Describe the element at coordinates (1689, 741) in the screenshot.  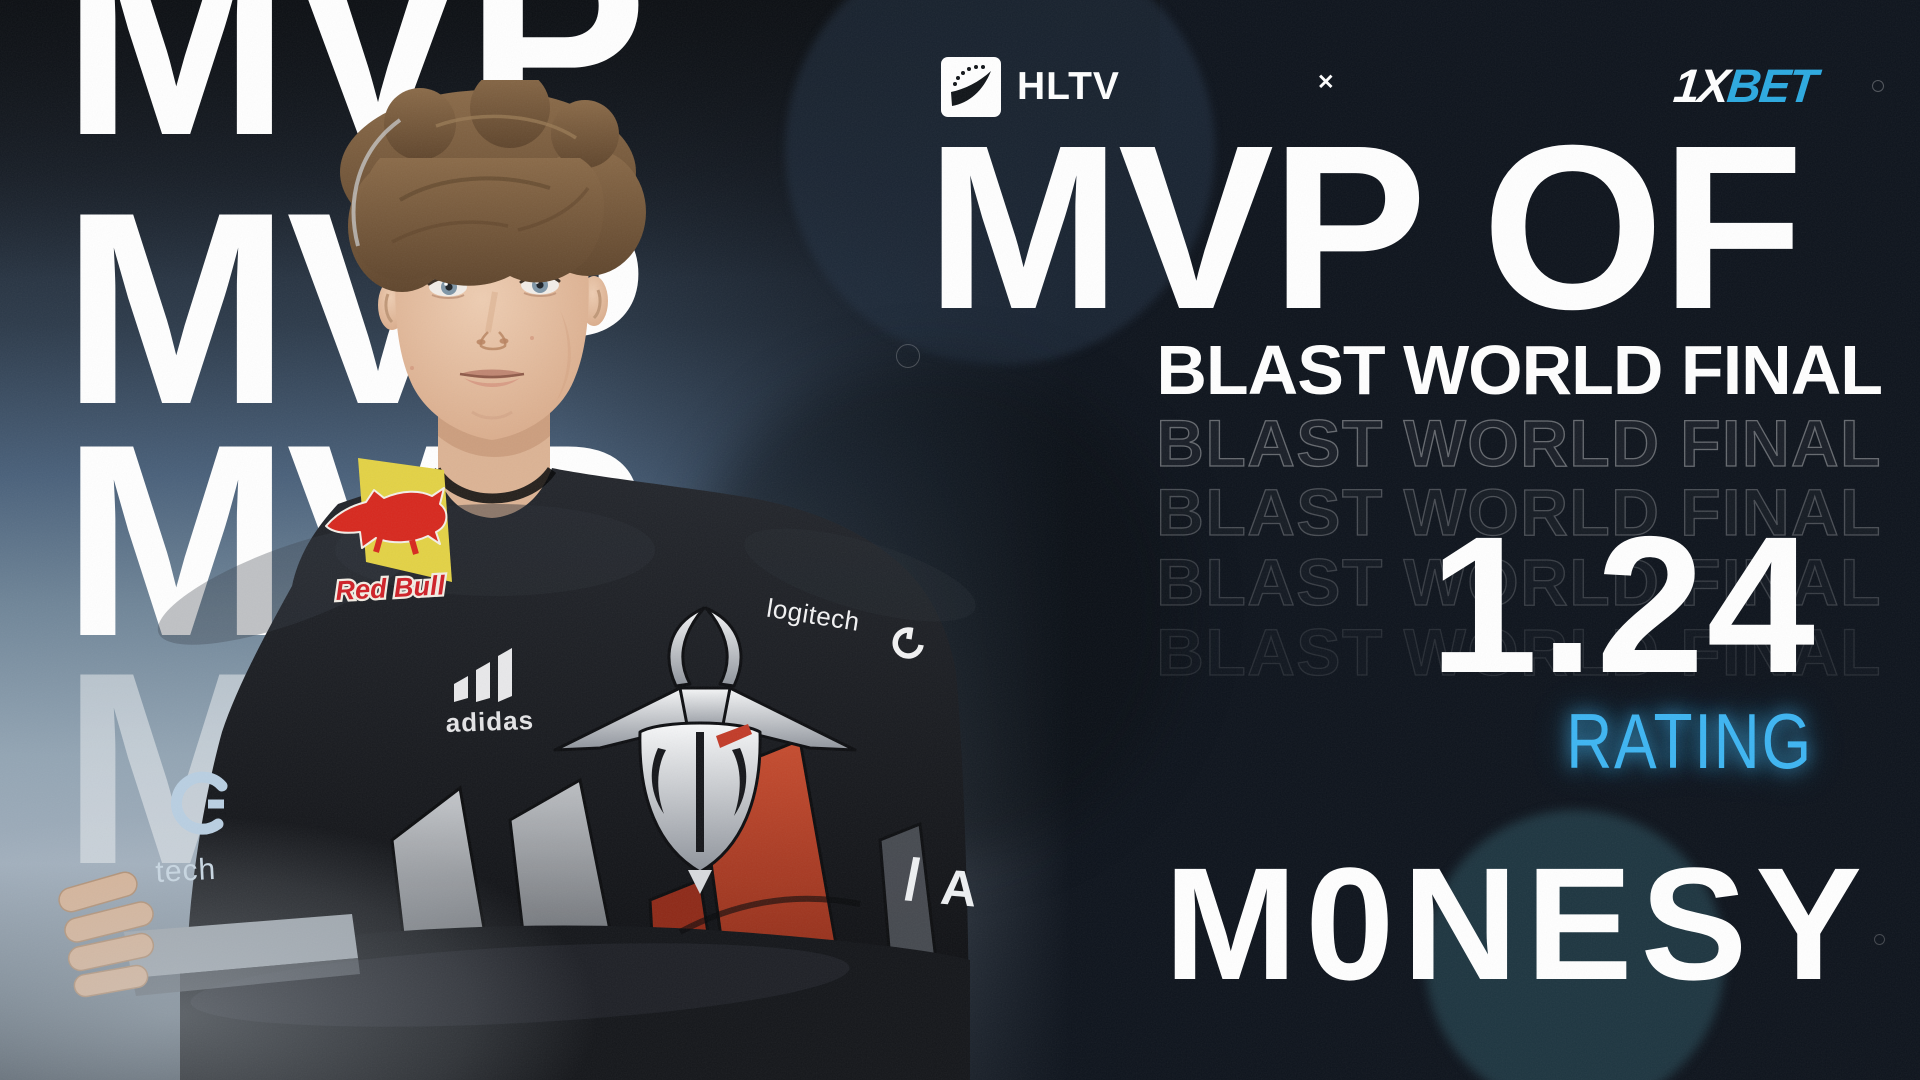
I see `rating-label: RATING` at that location.